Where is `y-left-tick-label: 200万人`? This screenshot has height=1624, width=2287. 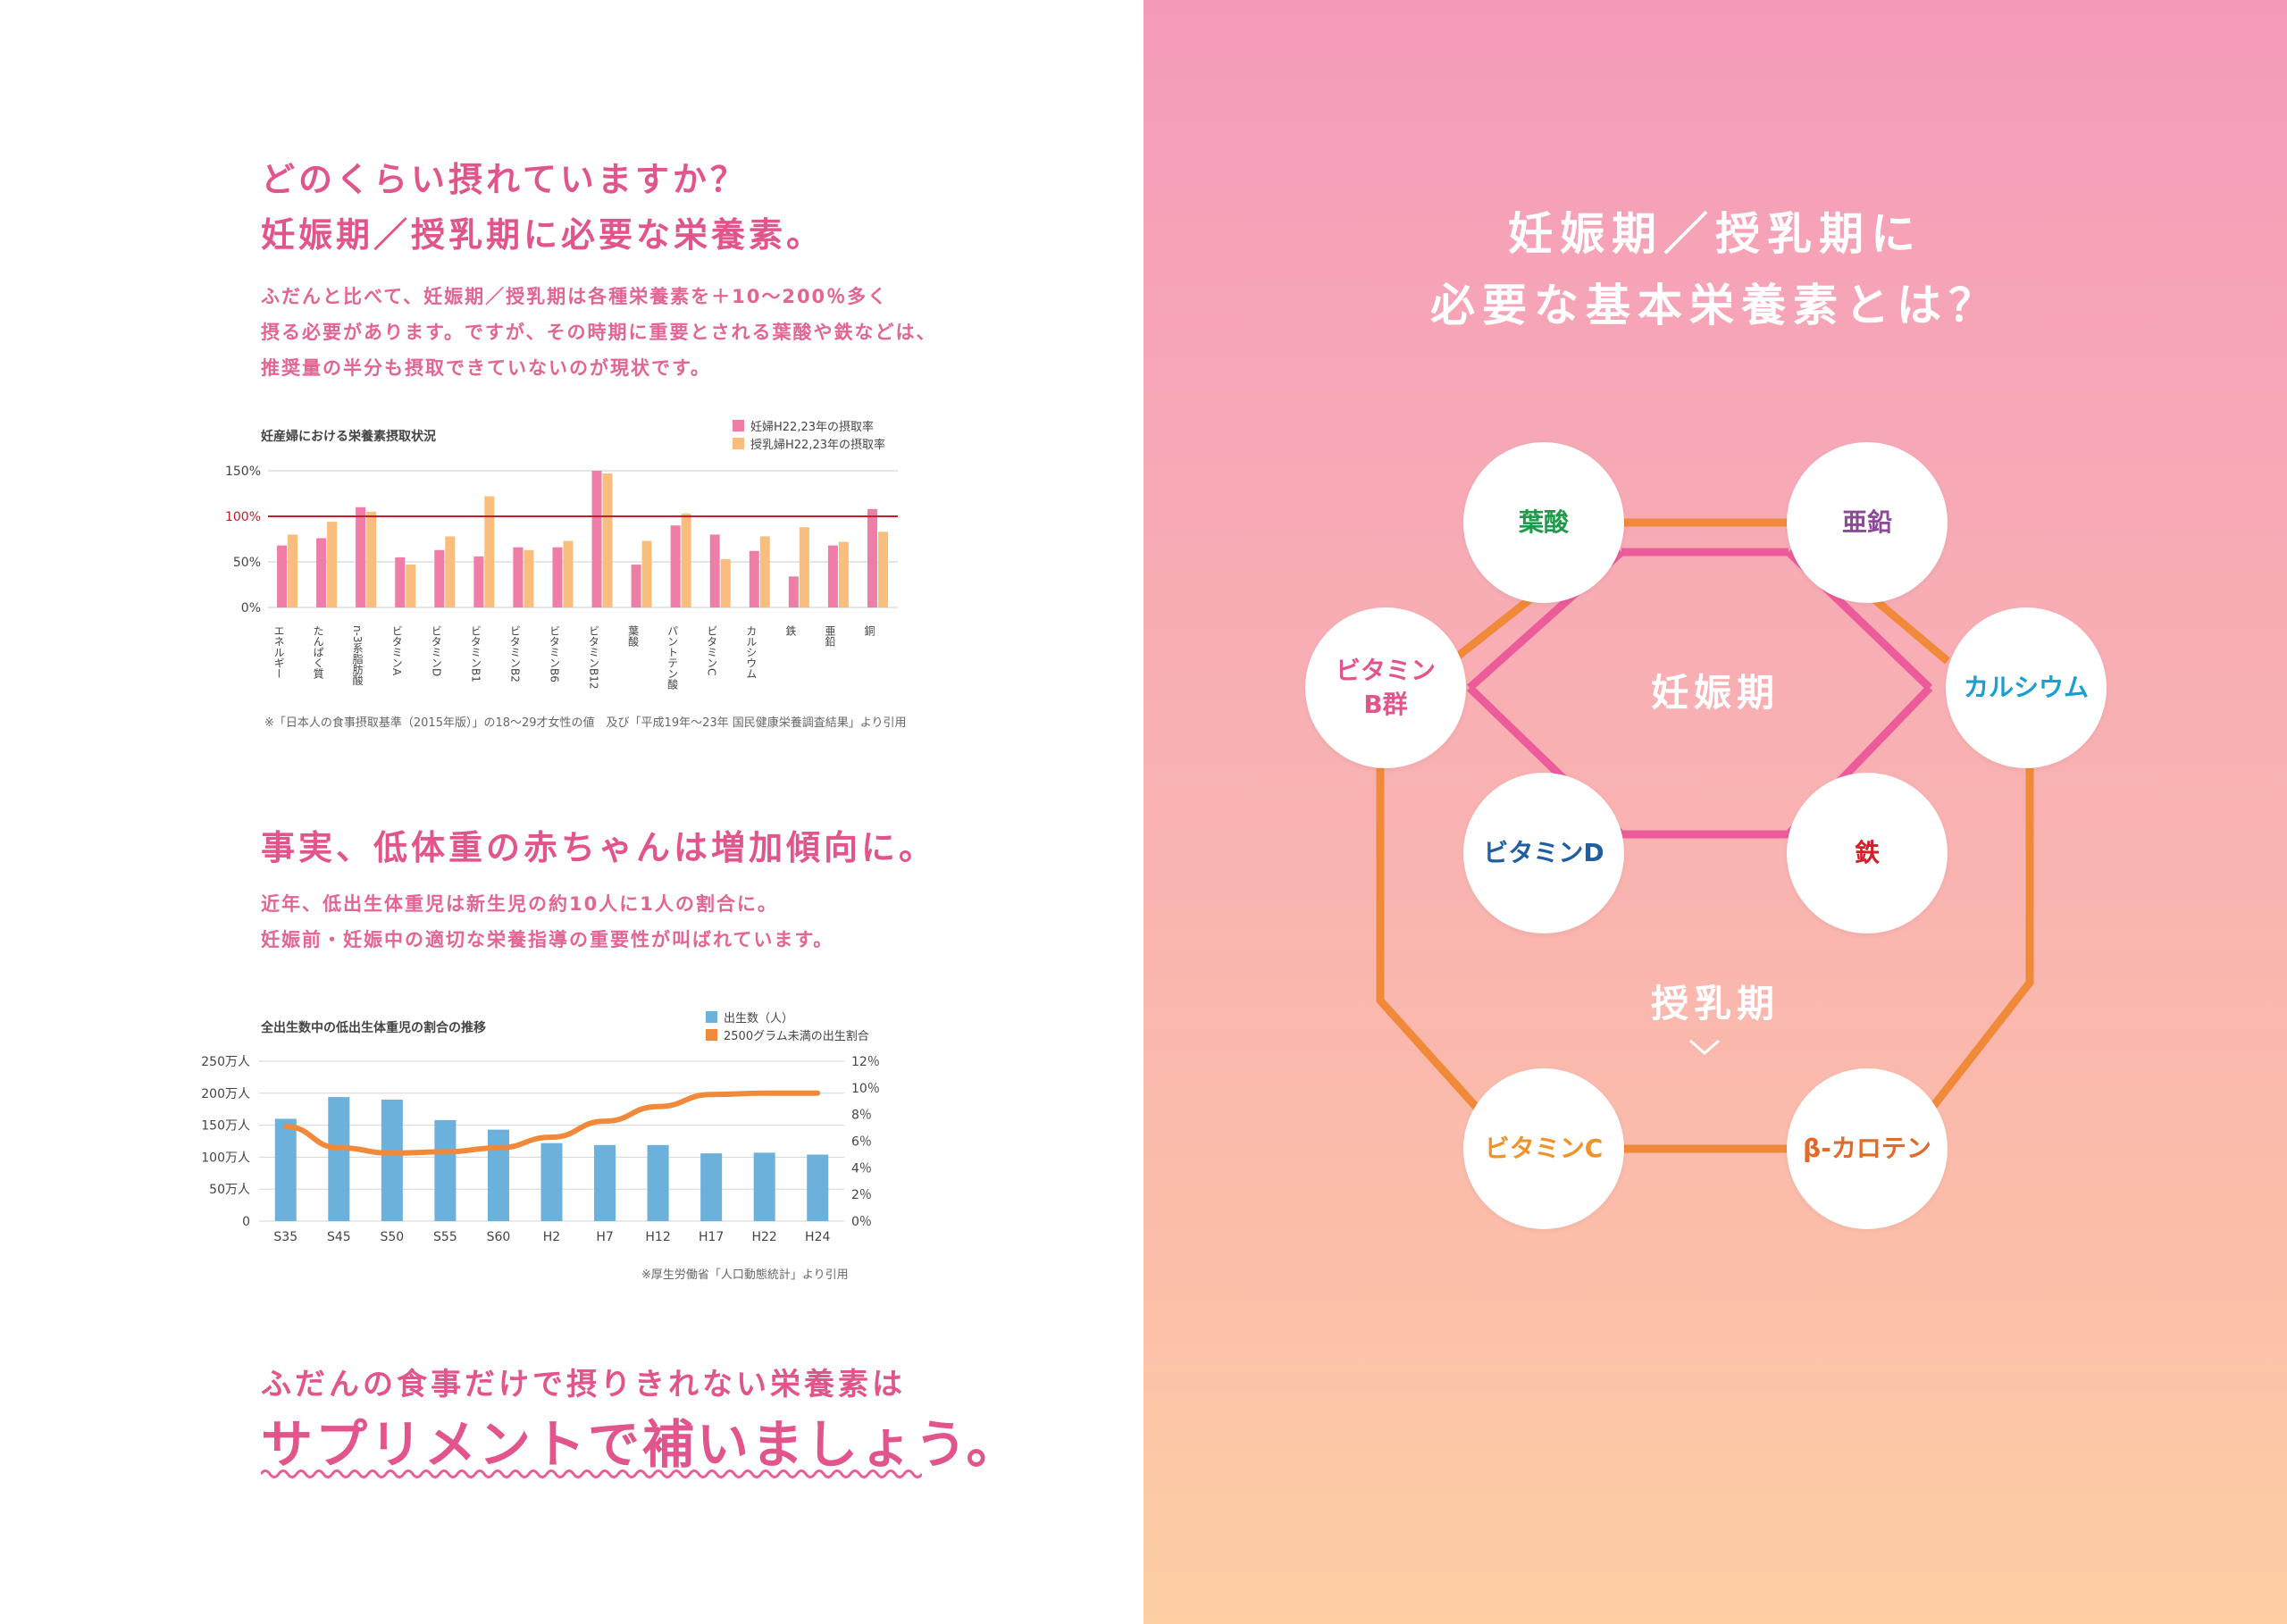 y-left-tick-label: 200万人 is located at coordinates (225, 1094).